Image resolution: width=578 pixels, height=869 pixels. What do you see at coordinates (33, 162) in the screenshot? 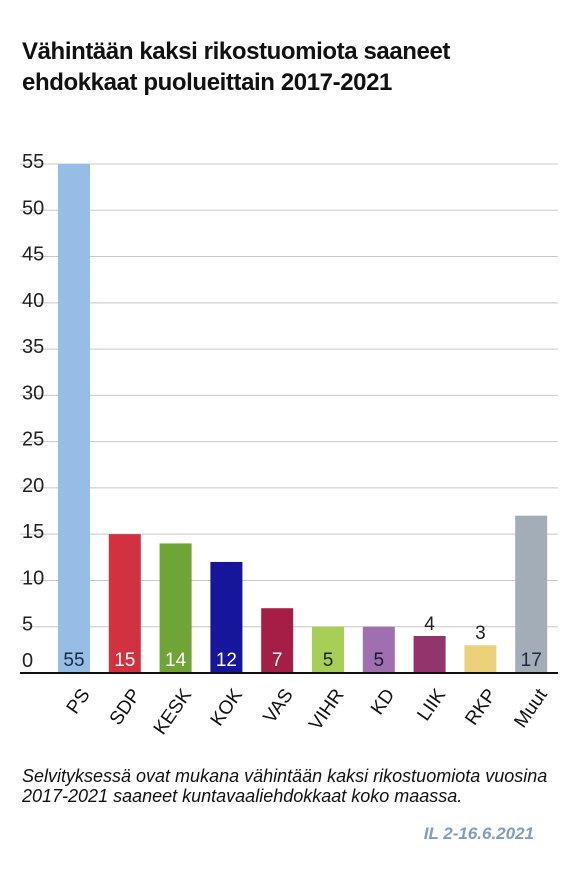
I see `y-tick-label: 55` at bounding box center [33, 162].